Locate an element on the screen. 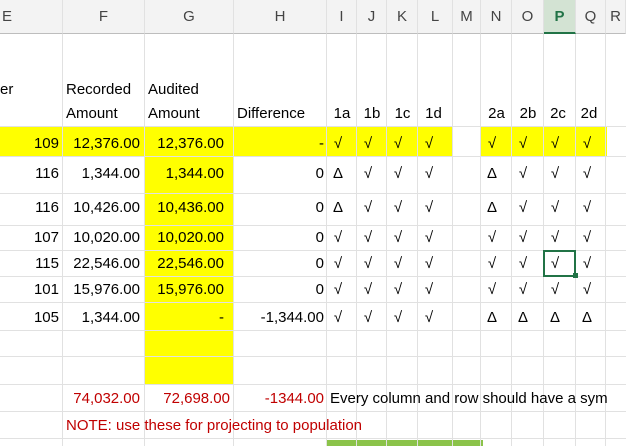 This screenshot has width=626, height=446. cell-recorded: 15,976.00 is located at coordinates (106, 289).